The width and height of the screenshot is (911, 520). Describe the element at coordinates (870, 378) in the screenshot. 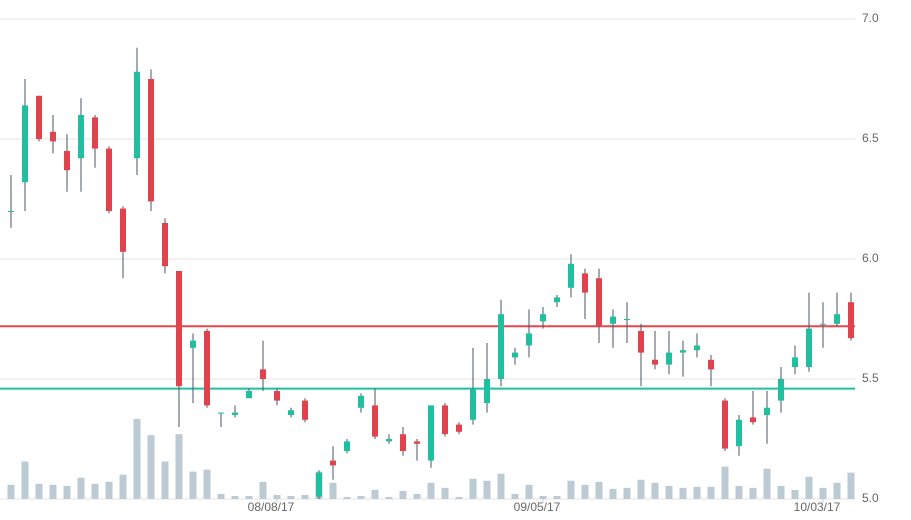

I see `y-tick-label: 5.5` at that location.